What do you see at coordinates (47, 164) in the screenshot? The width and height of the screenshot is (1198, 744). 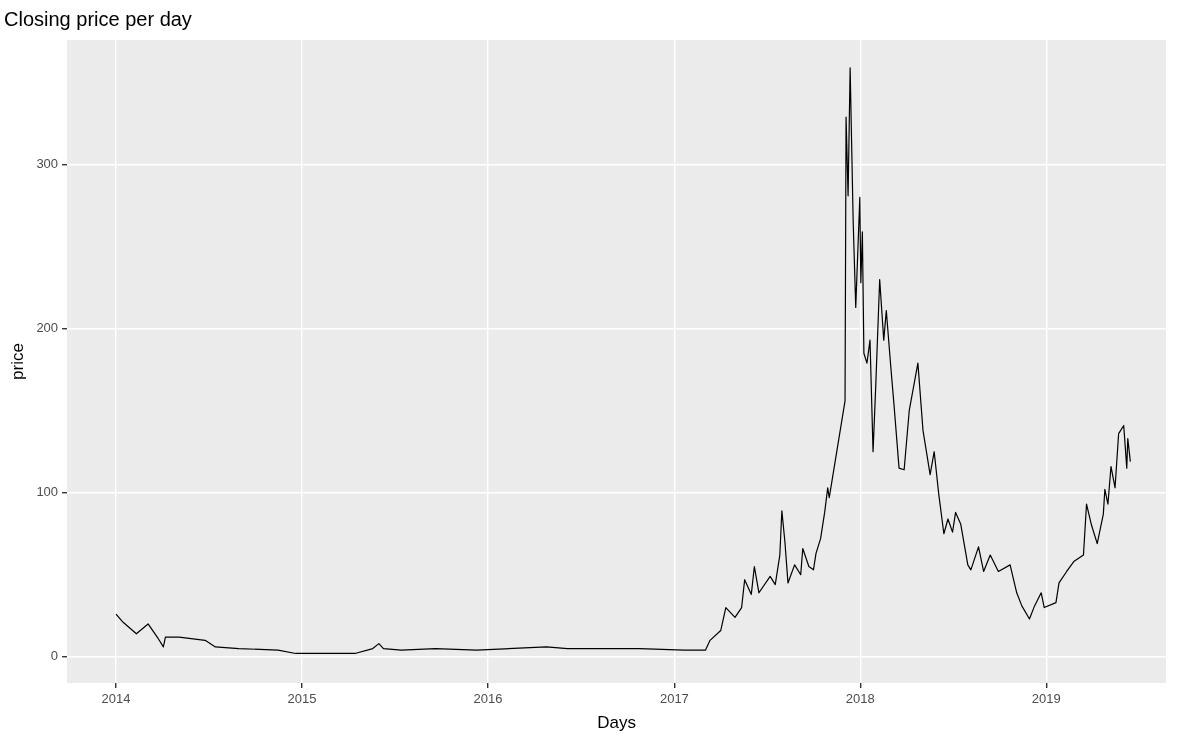 I see `y-tick-label: 300` at bounding box center [47, 164].